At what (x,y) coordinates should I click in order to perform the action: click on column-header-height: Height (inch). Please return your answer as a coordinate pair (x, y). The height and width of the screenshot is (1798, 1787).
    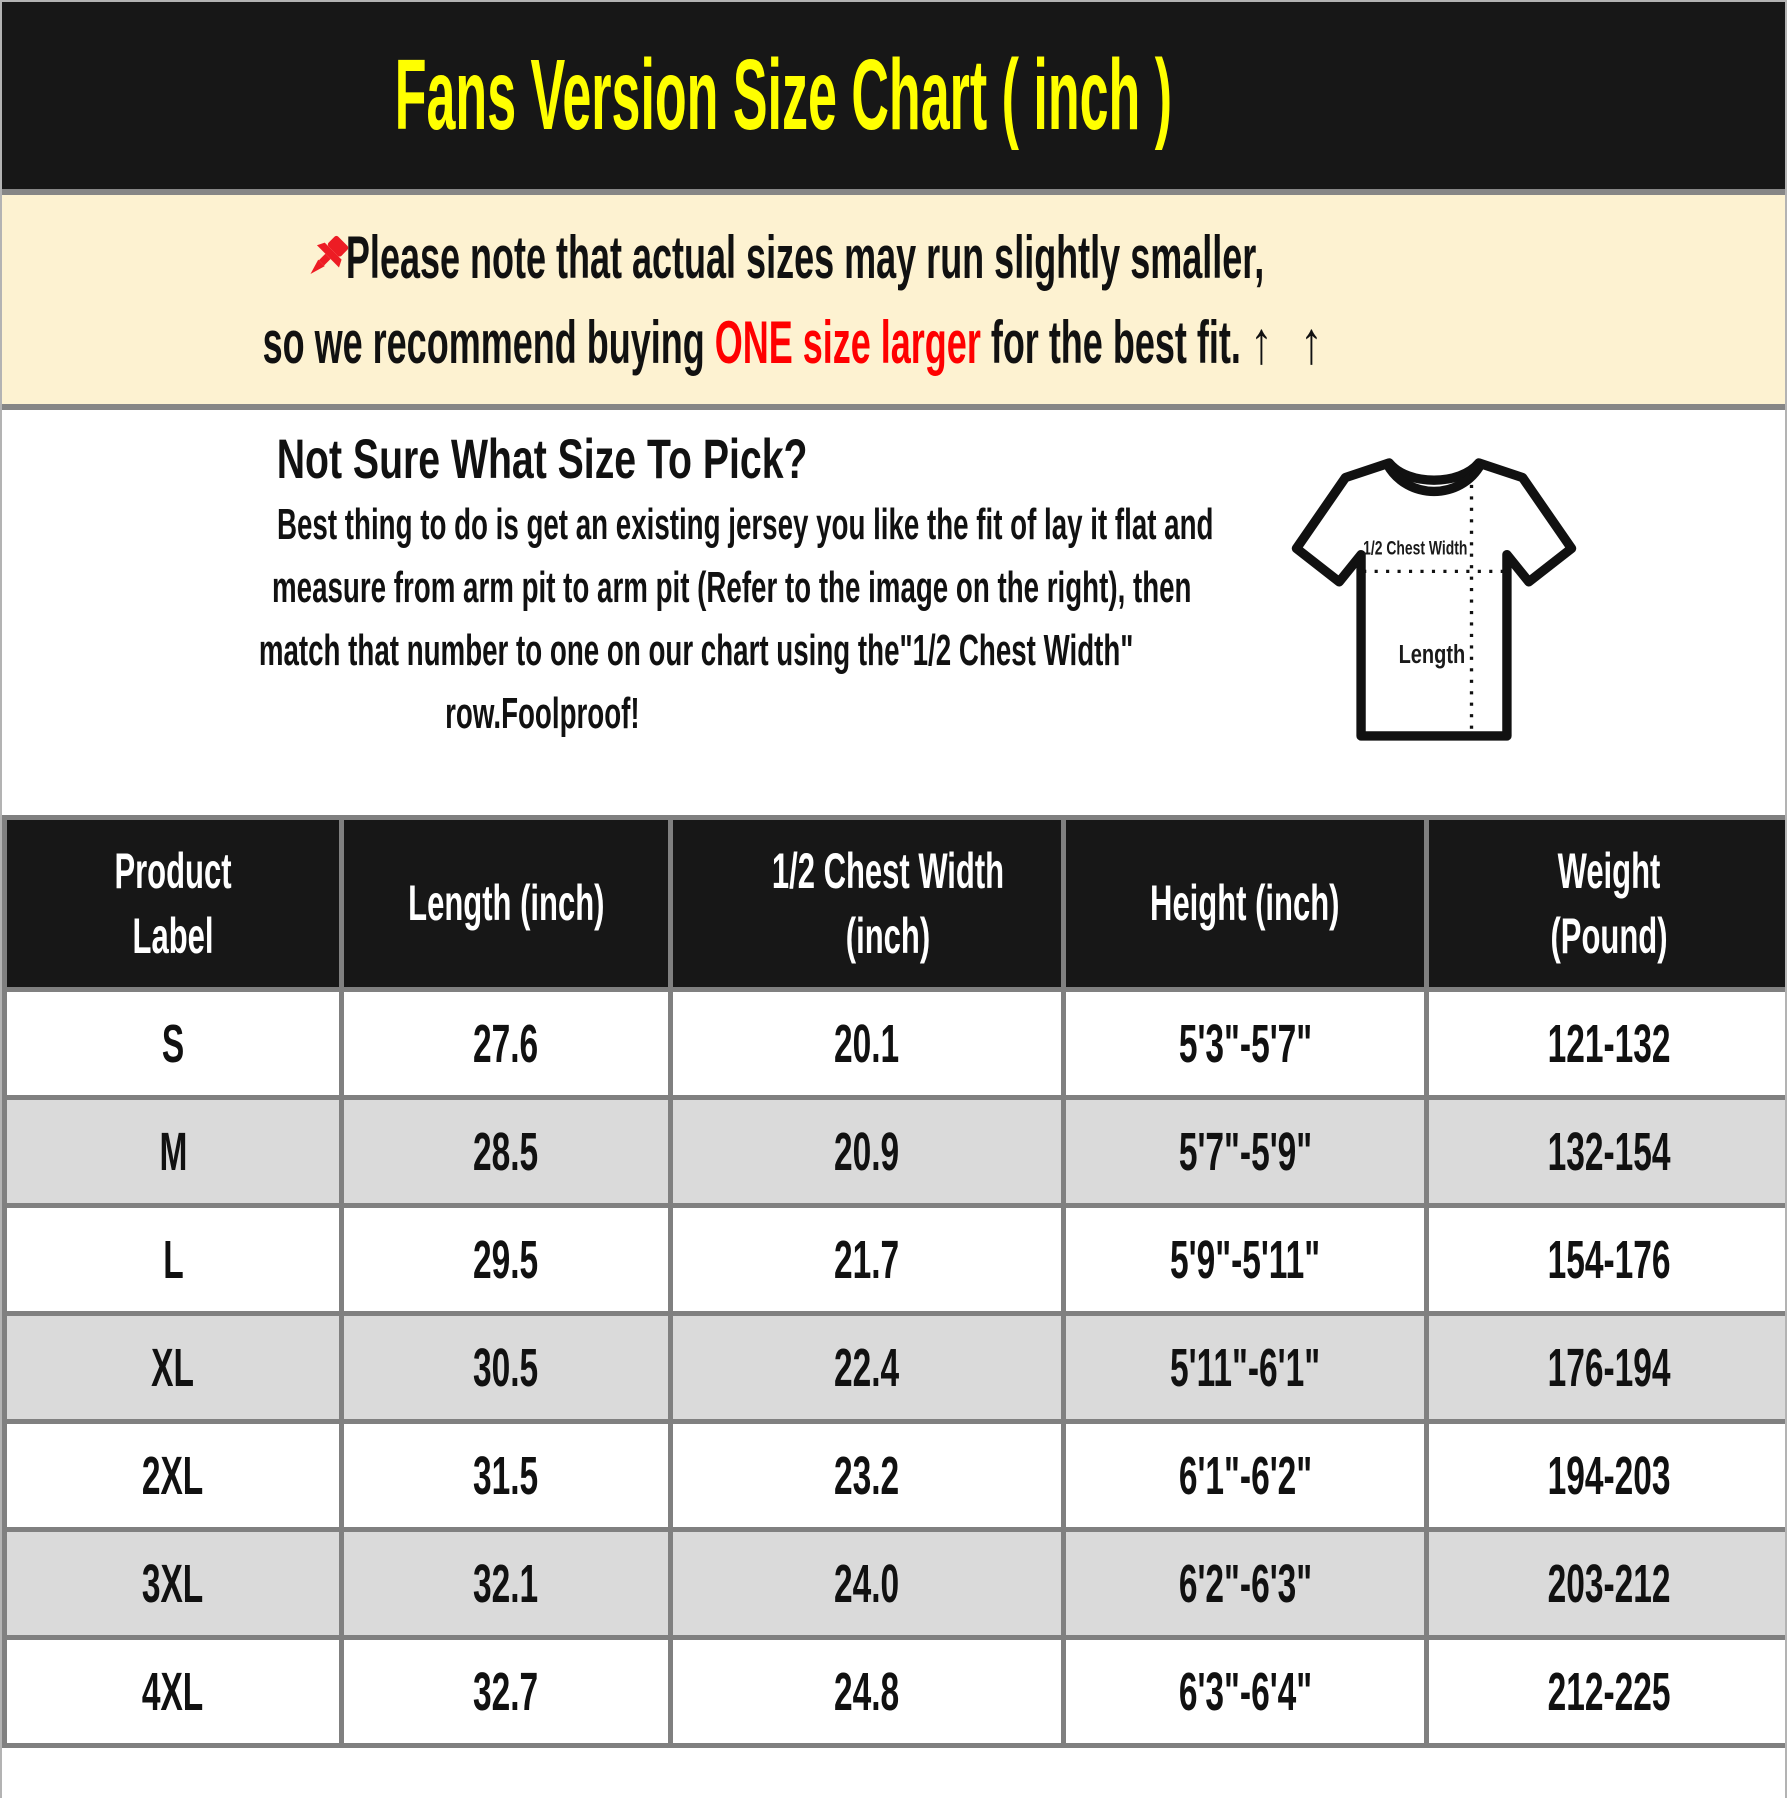
    Looking at the image, I should click on (1245, 903).